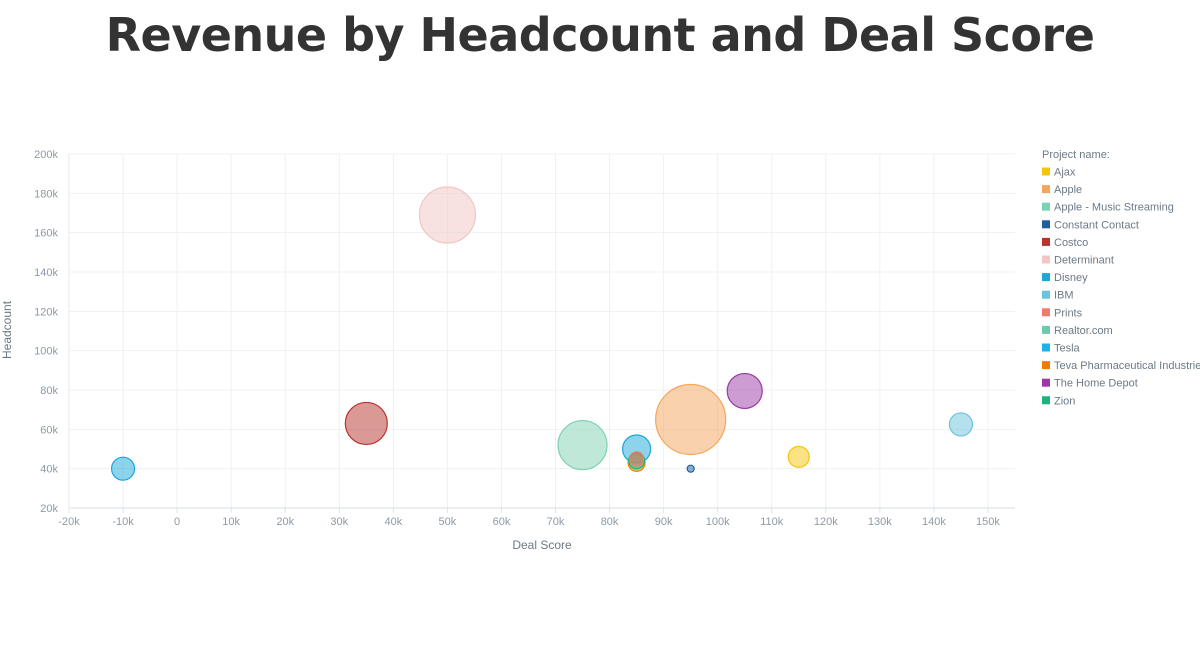 The height and width of the screenshot is (660, 1200). What do you see at coordinates (1083, 331) in the screenshot?
I see `legend-item-realtor-com: Realtor.com` at bounding box center [1083, 331].